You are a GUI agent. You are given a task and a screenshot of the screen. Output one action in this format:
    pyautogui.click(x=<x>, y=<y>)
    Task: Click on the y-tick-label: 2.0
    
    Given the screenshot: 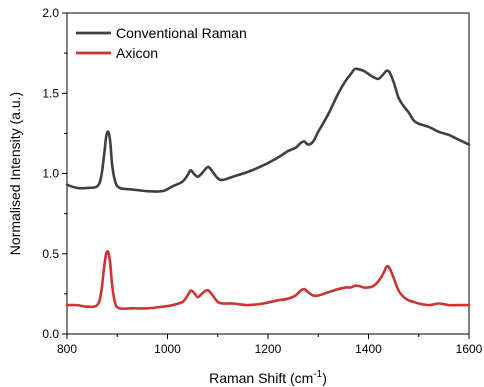 What is the action you would take?
    pyautogui.click(x=50, y=13)
    